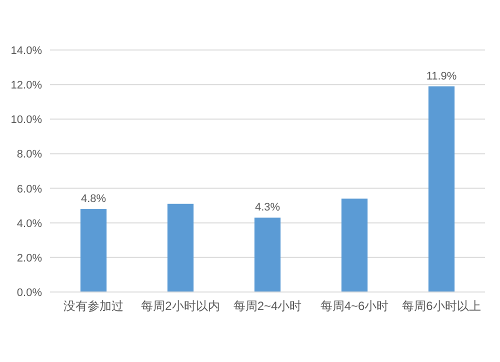 The image size is (500, 362). Describe the element at coordinates (441, 306) in the screenshot. I see `x-tick-label: 每周6小时以上` at that location.